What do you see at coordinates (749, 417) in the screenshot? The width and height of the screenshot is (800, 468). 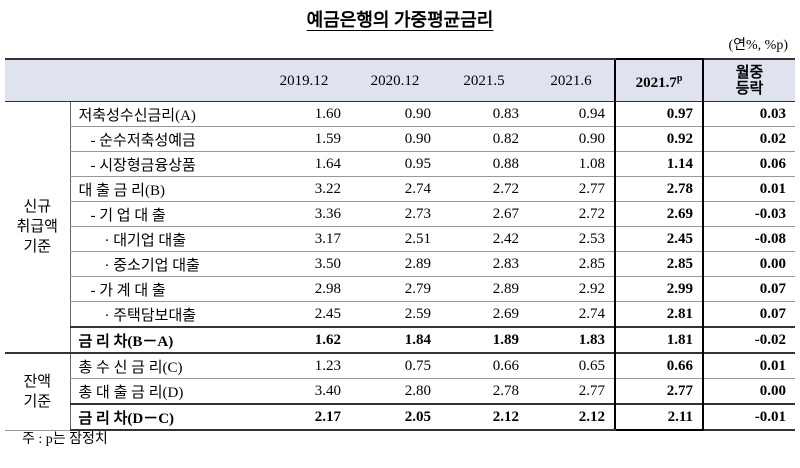 I see `value-cell: -0.01` at bounding box center [749, 417].